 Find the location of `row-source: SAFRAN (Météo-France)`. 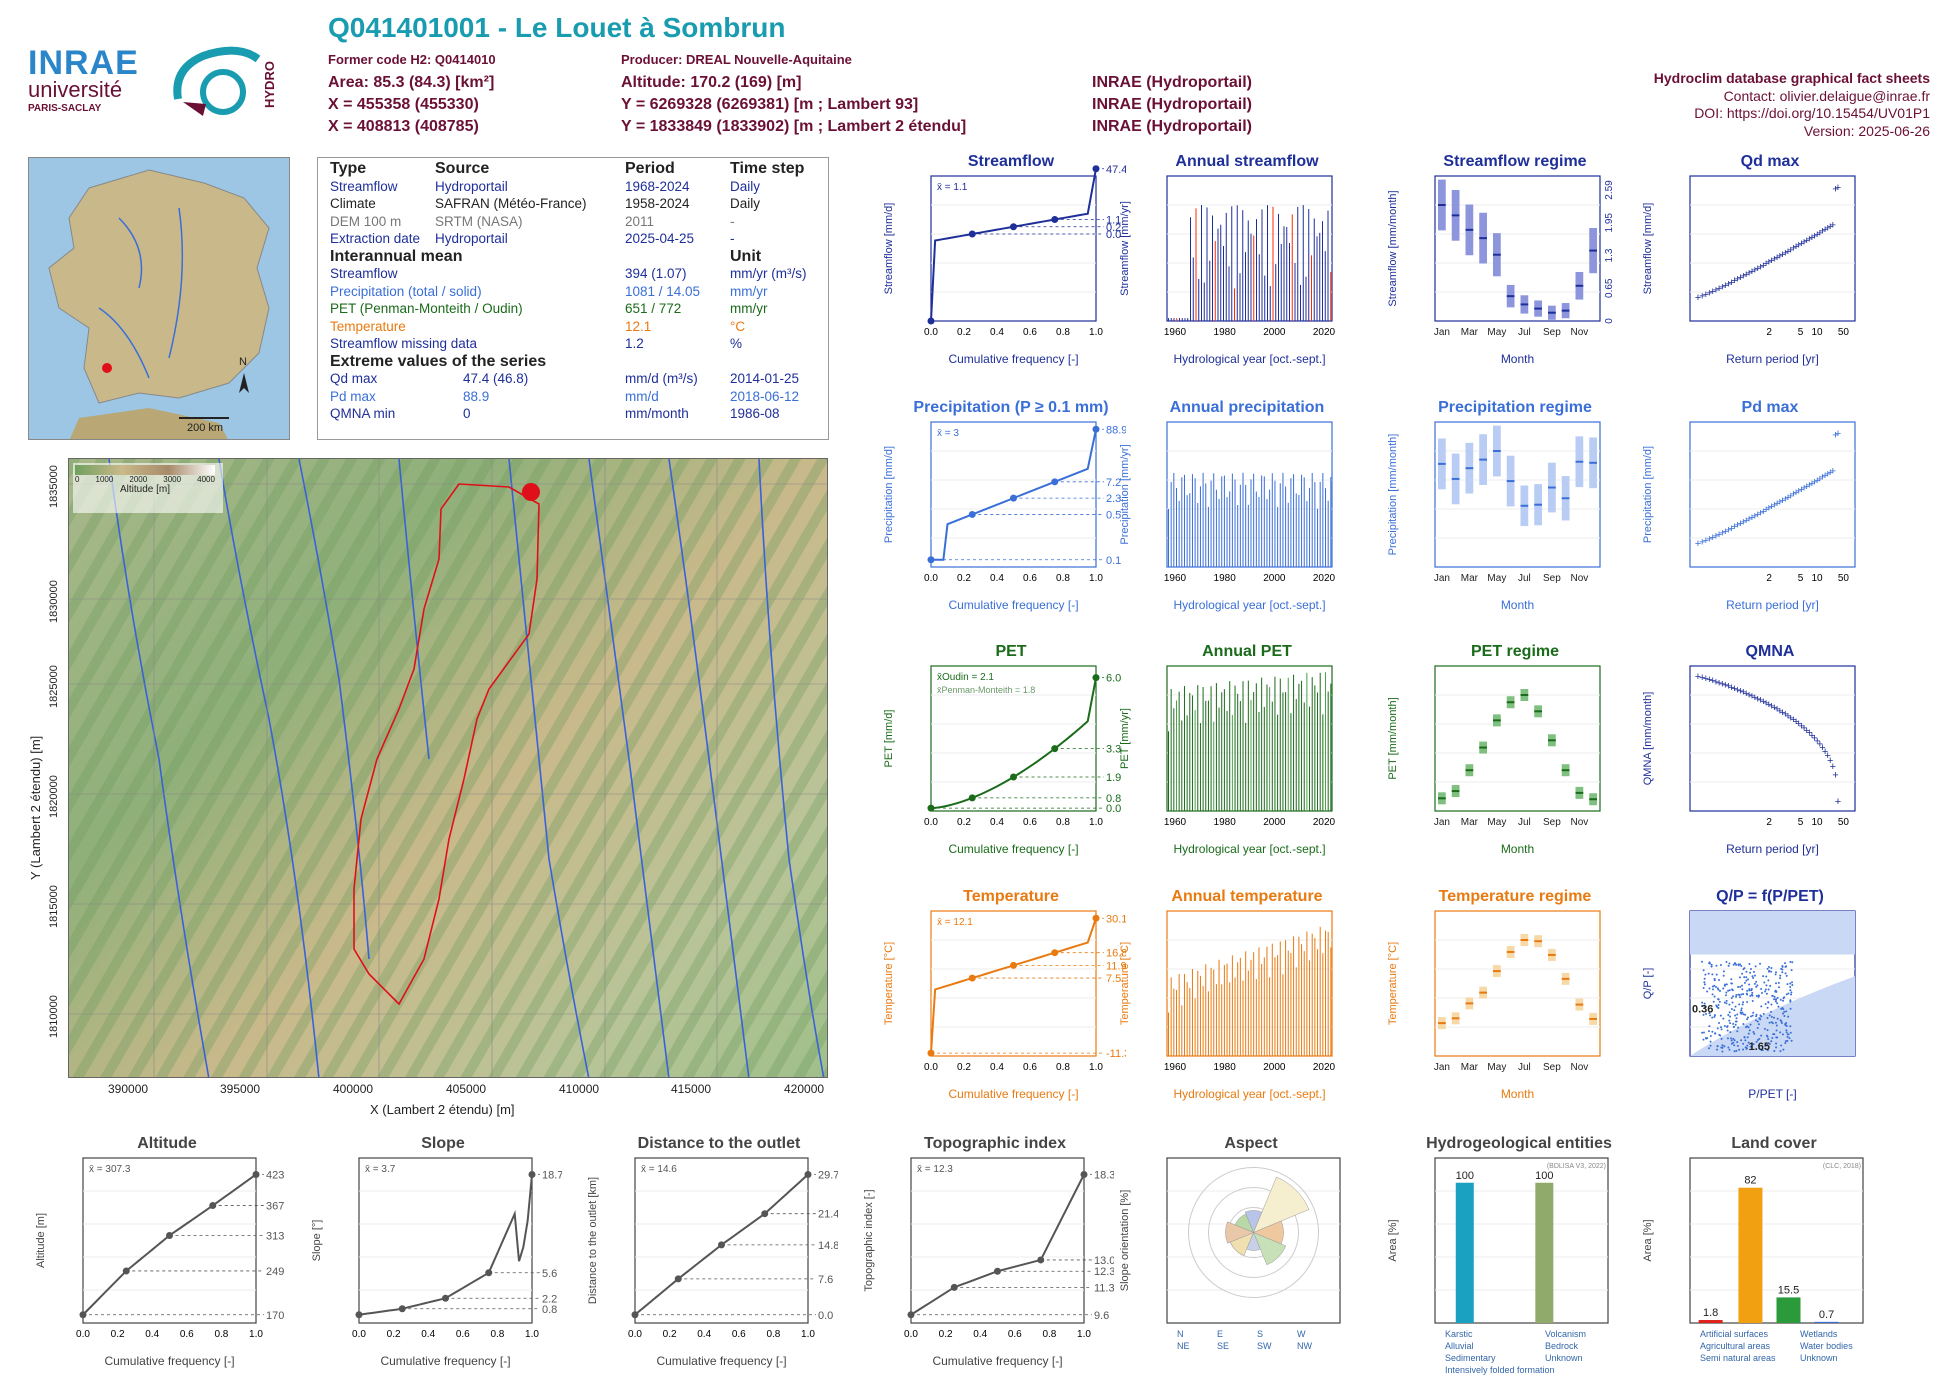

row-source: SAFRAN (Météo-France) is located at coordinates (511, 203).